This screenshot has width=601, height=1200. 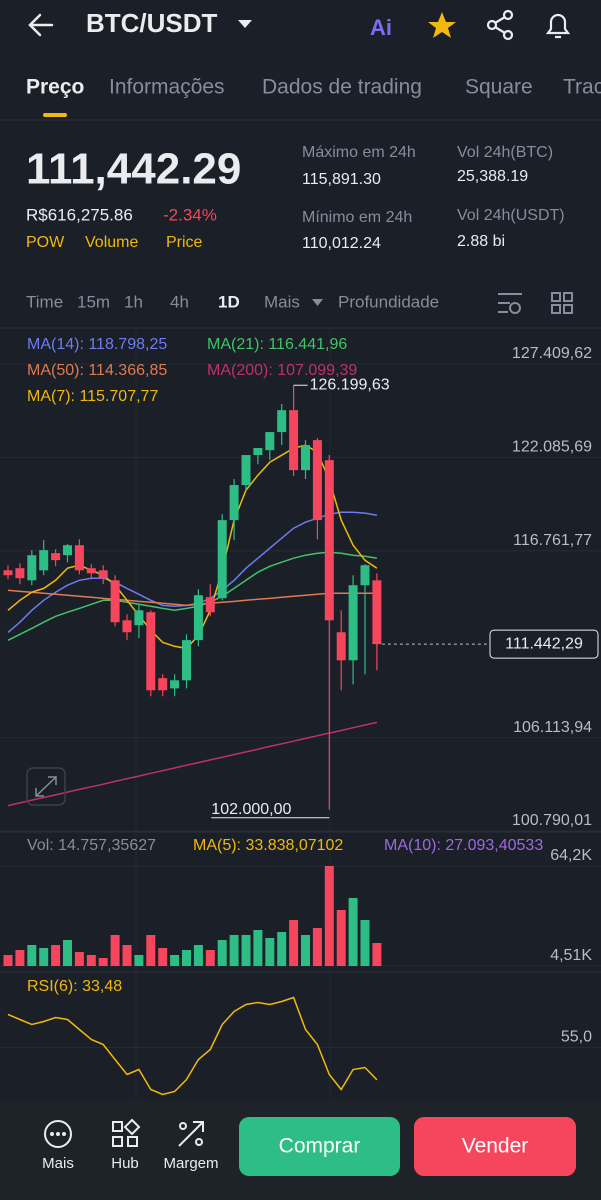 I want to click on stat-label: Máximo em 24h, so click(x=359, y=152).